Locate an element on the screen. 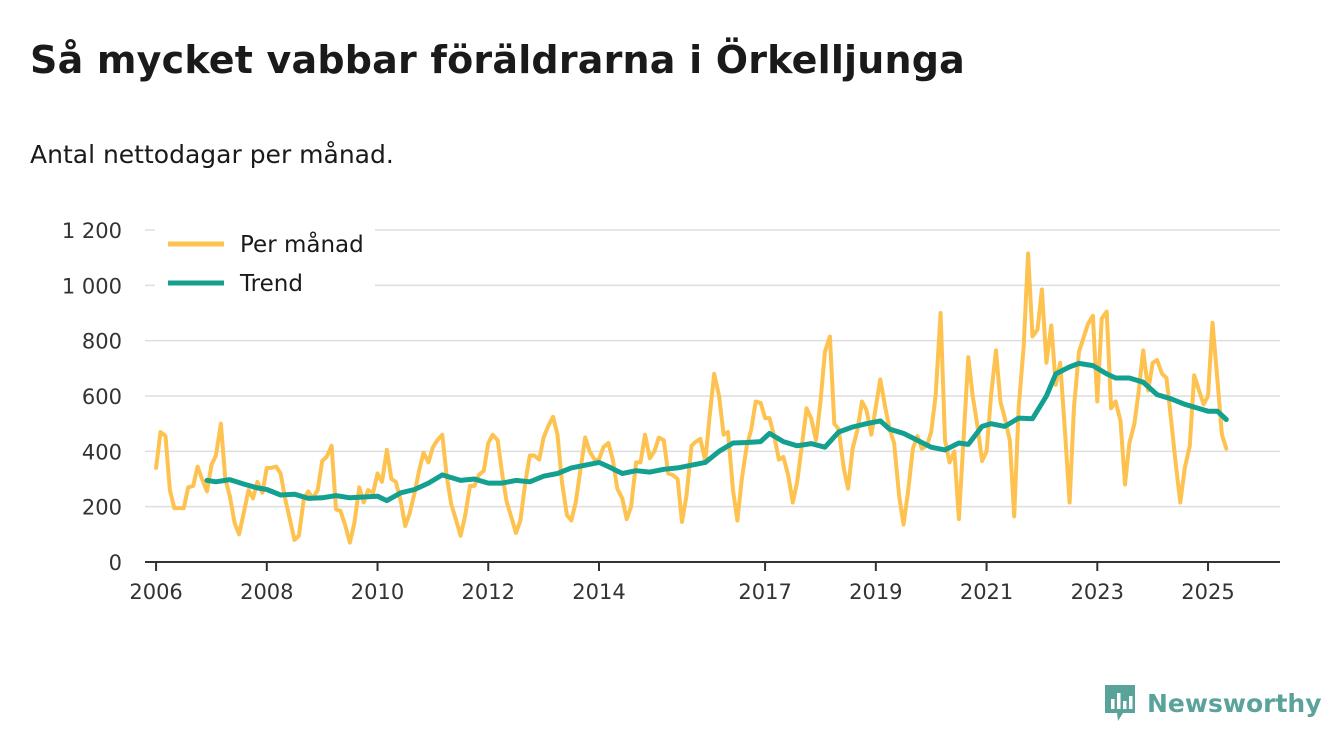 The height and width of the screenshot is (753, 1340). y-tick-label: 1 000 is located at coordinates (92, 286).